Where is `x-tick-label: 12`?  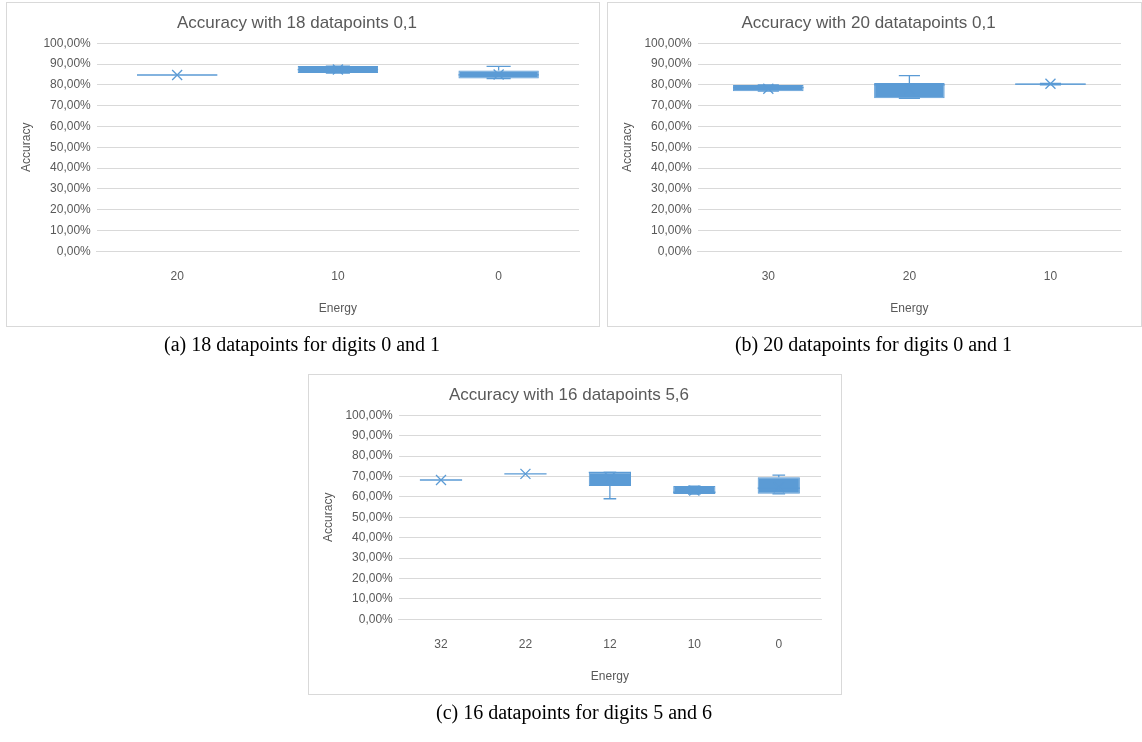 x-tick-label: 12 is located at coordinates (610, 643).